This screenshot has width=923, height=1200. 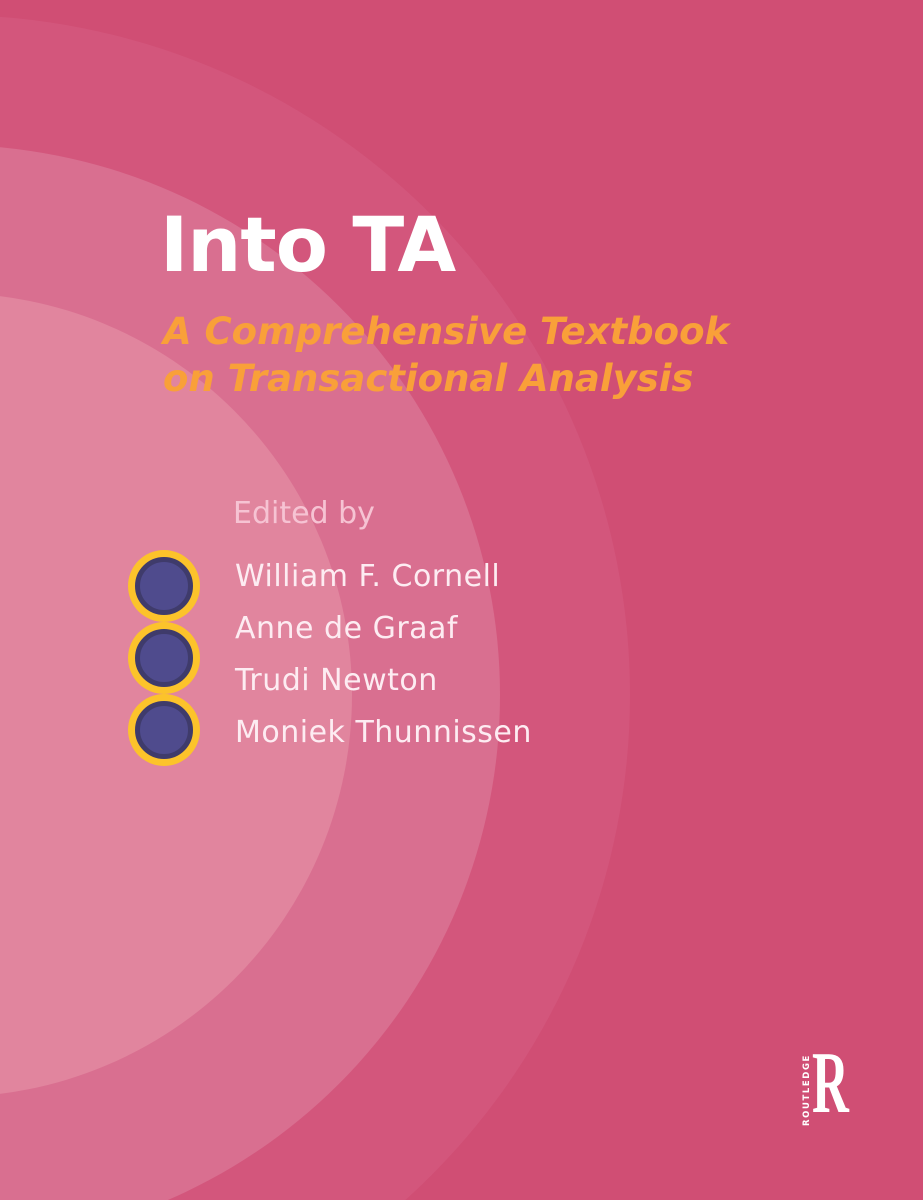 What do you see at coordinates (428, 379) in the screenshot?
I see `book-subtitle-line2: on Transactional Analysis` at bounding box center [428, 379].